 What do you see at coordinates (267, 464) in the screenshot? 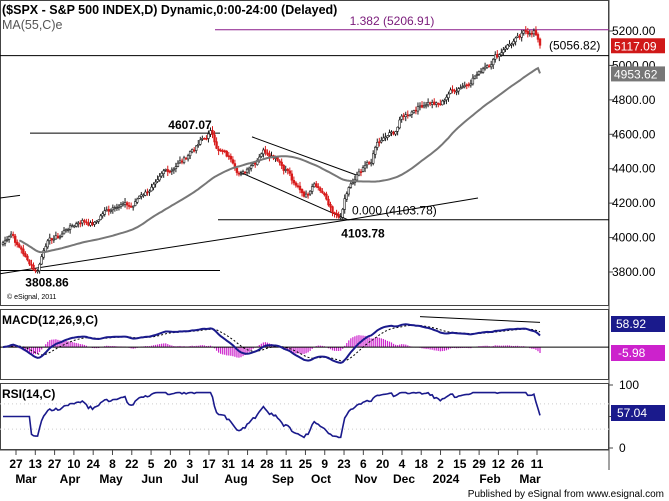
I see `day-label: 28` at bounding box center [267, 464].